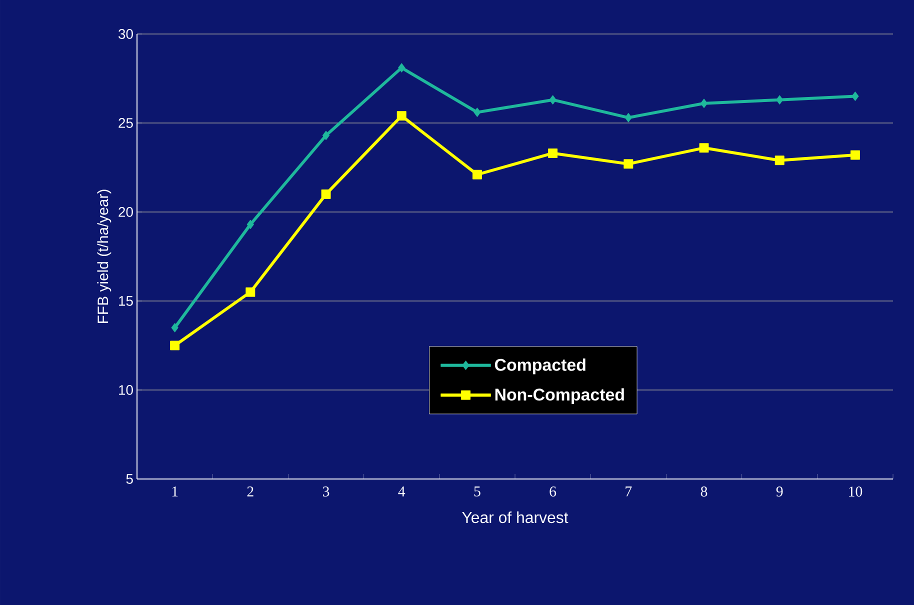  I want to click on x-tick-label: 1, so click(175, 491).